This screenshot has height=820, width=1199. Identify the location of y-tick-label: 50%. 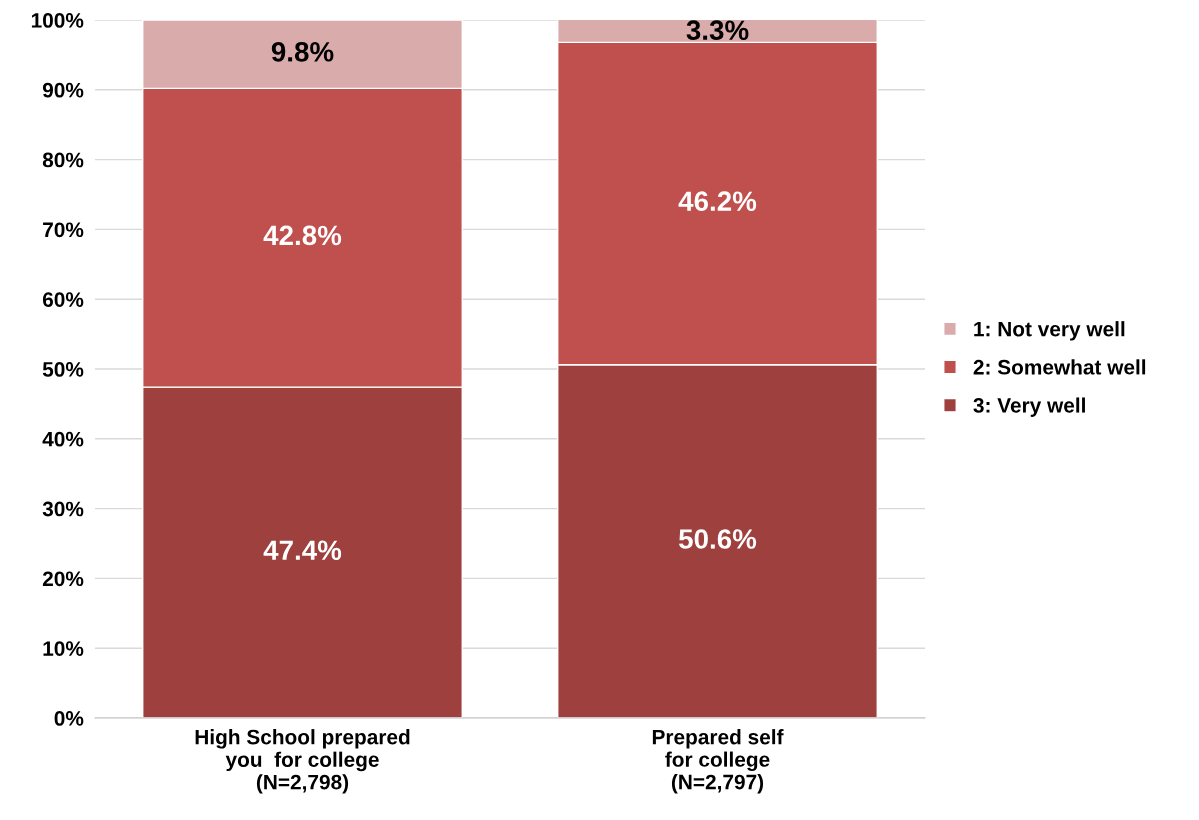
(63, 369).